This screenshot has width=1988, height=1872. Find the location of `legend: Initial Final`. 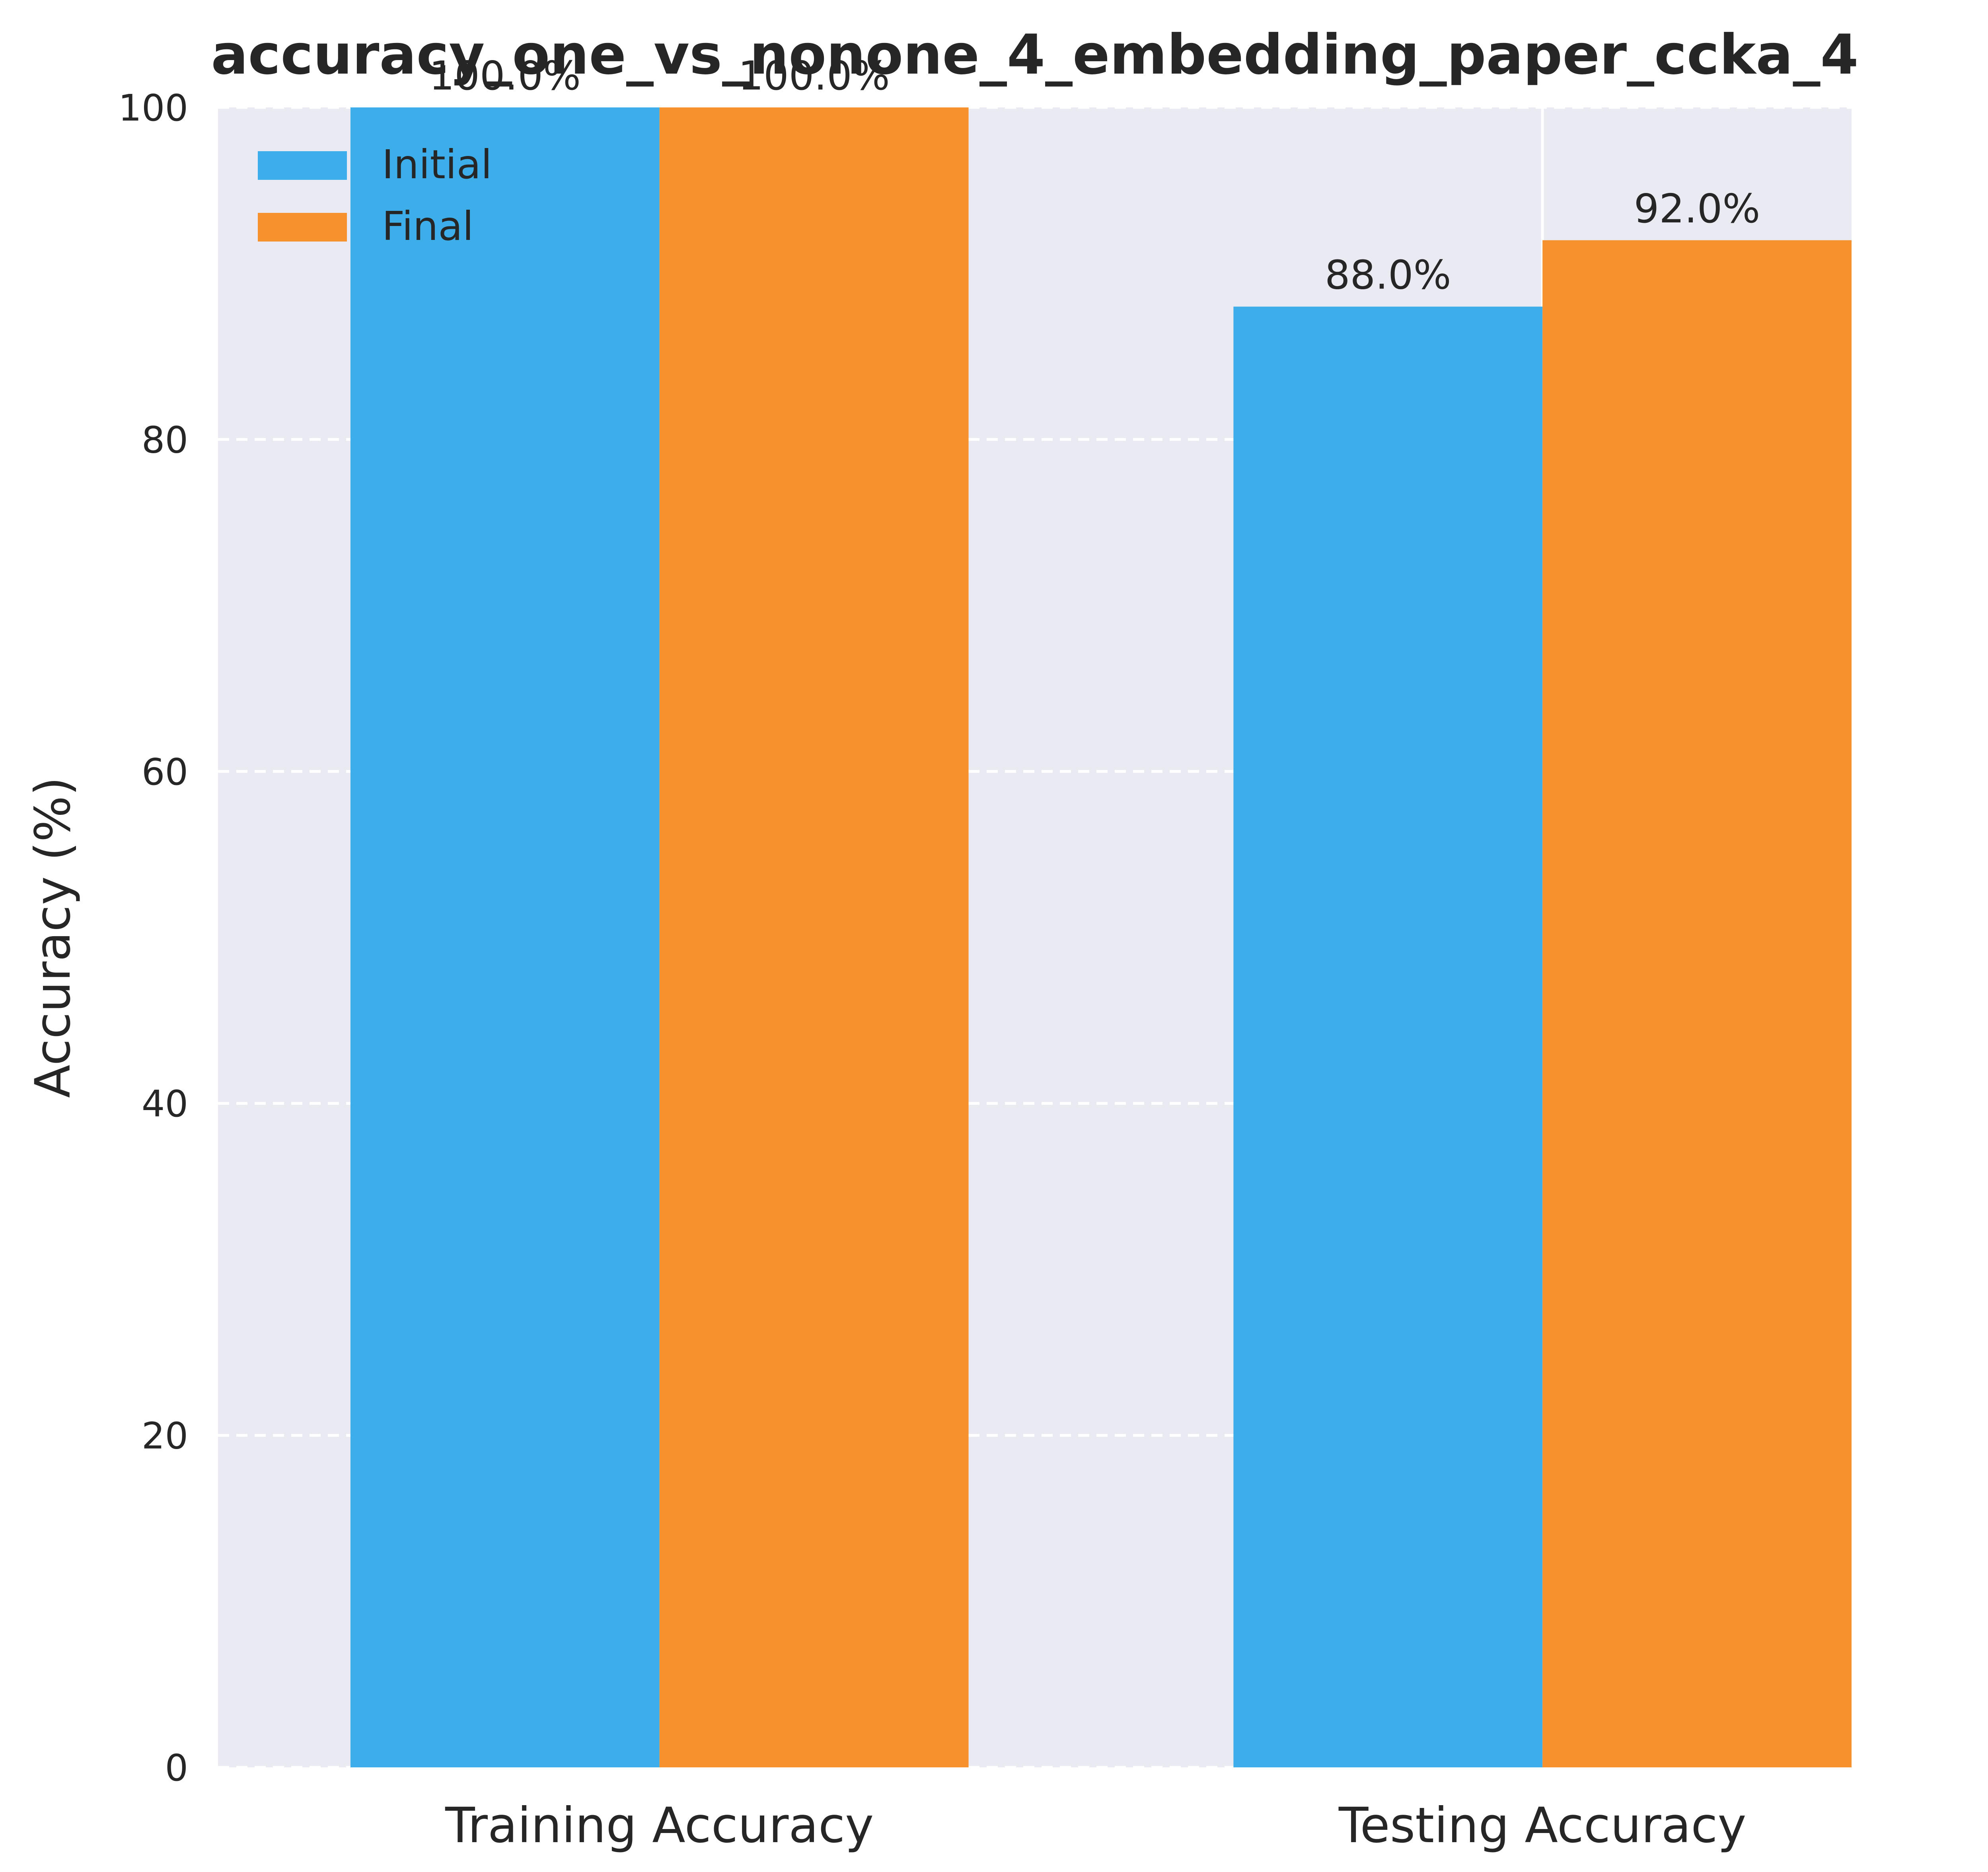

legend: Initial Final is located at coordinates (375, 195).